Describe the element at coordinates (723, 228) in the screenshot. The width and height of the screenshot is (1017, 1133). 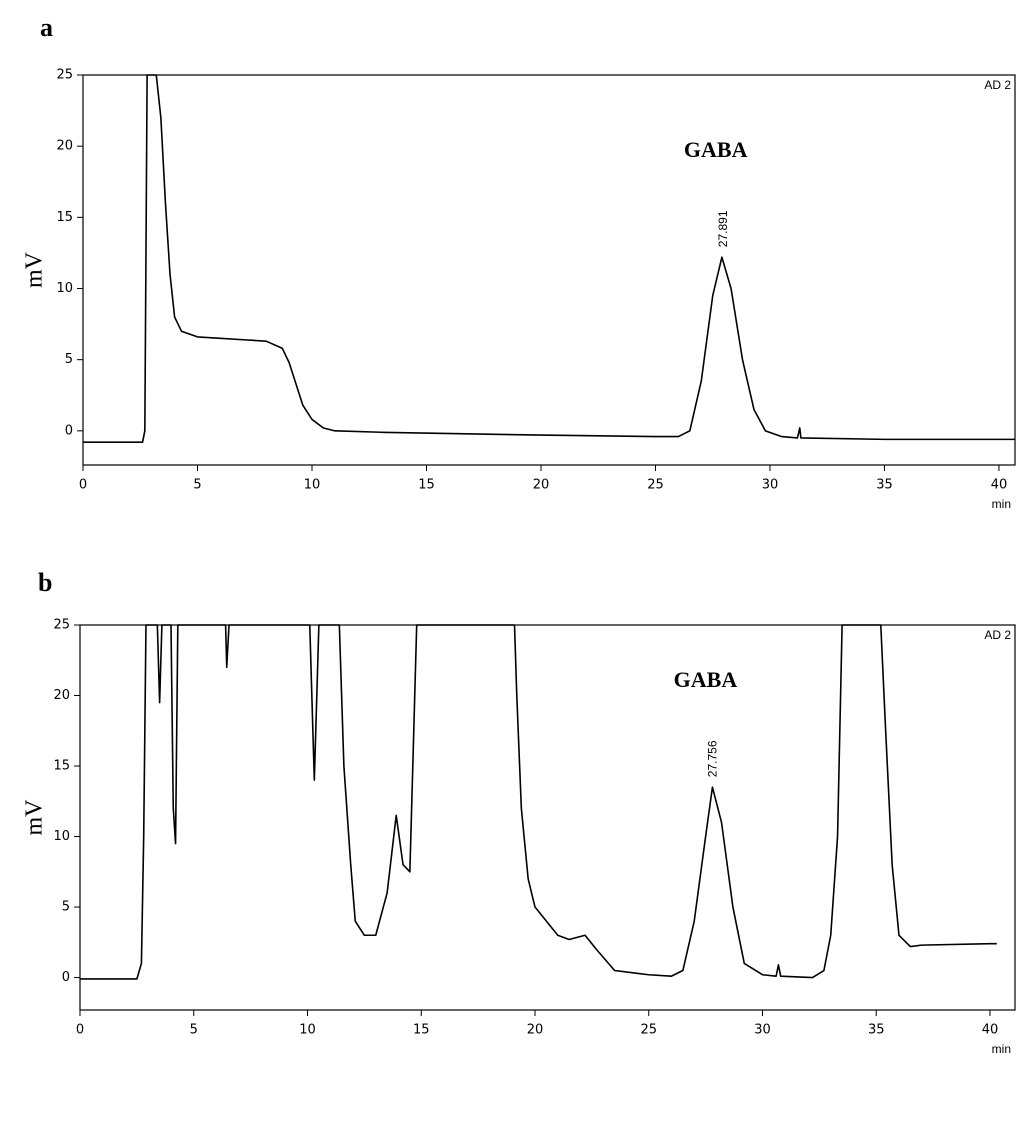
I see `peak-time-label: 27.891` at that location.